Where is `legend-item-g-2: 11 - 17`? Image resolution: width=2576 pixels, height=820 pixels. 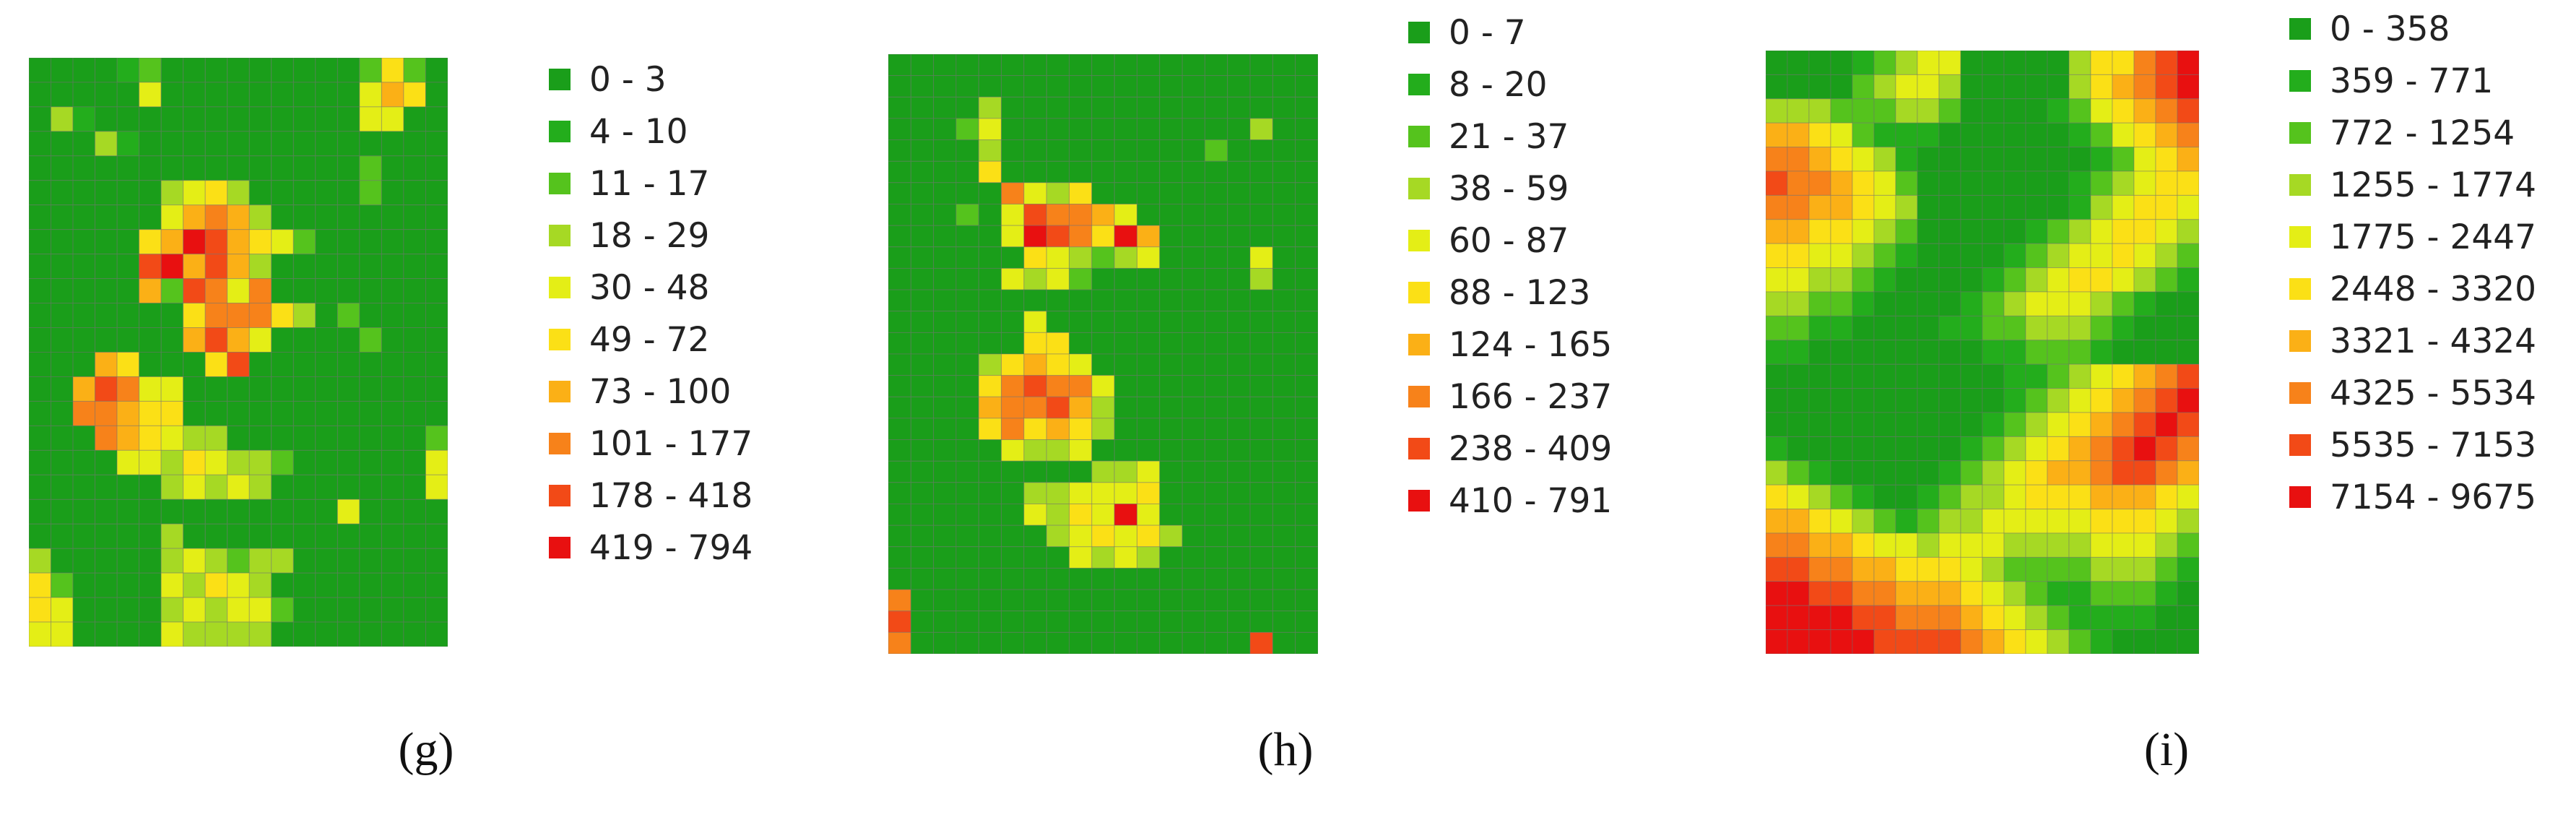 legend-item-g-2: 11 - 17 is located at coordinates (629, 183).